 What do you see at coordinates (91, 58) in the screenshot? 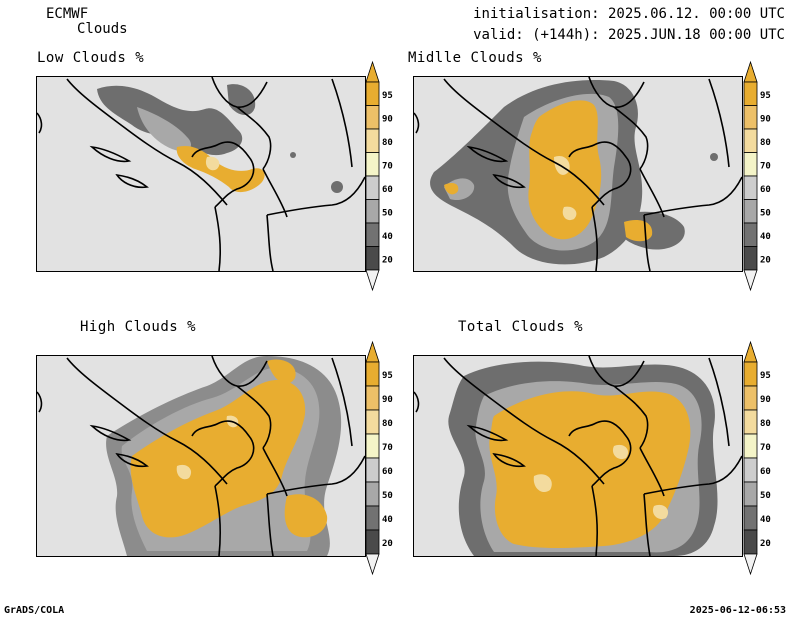
I see `panel-title-low: Low Clouds %` at bounding box center [91, 58].